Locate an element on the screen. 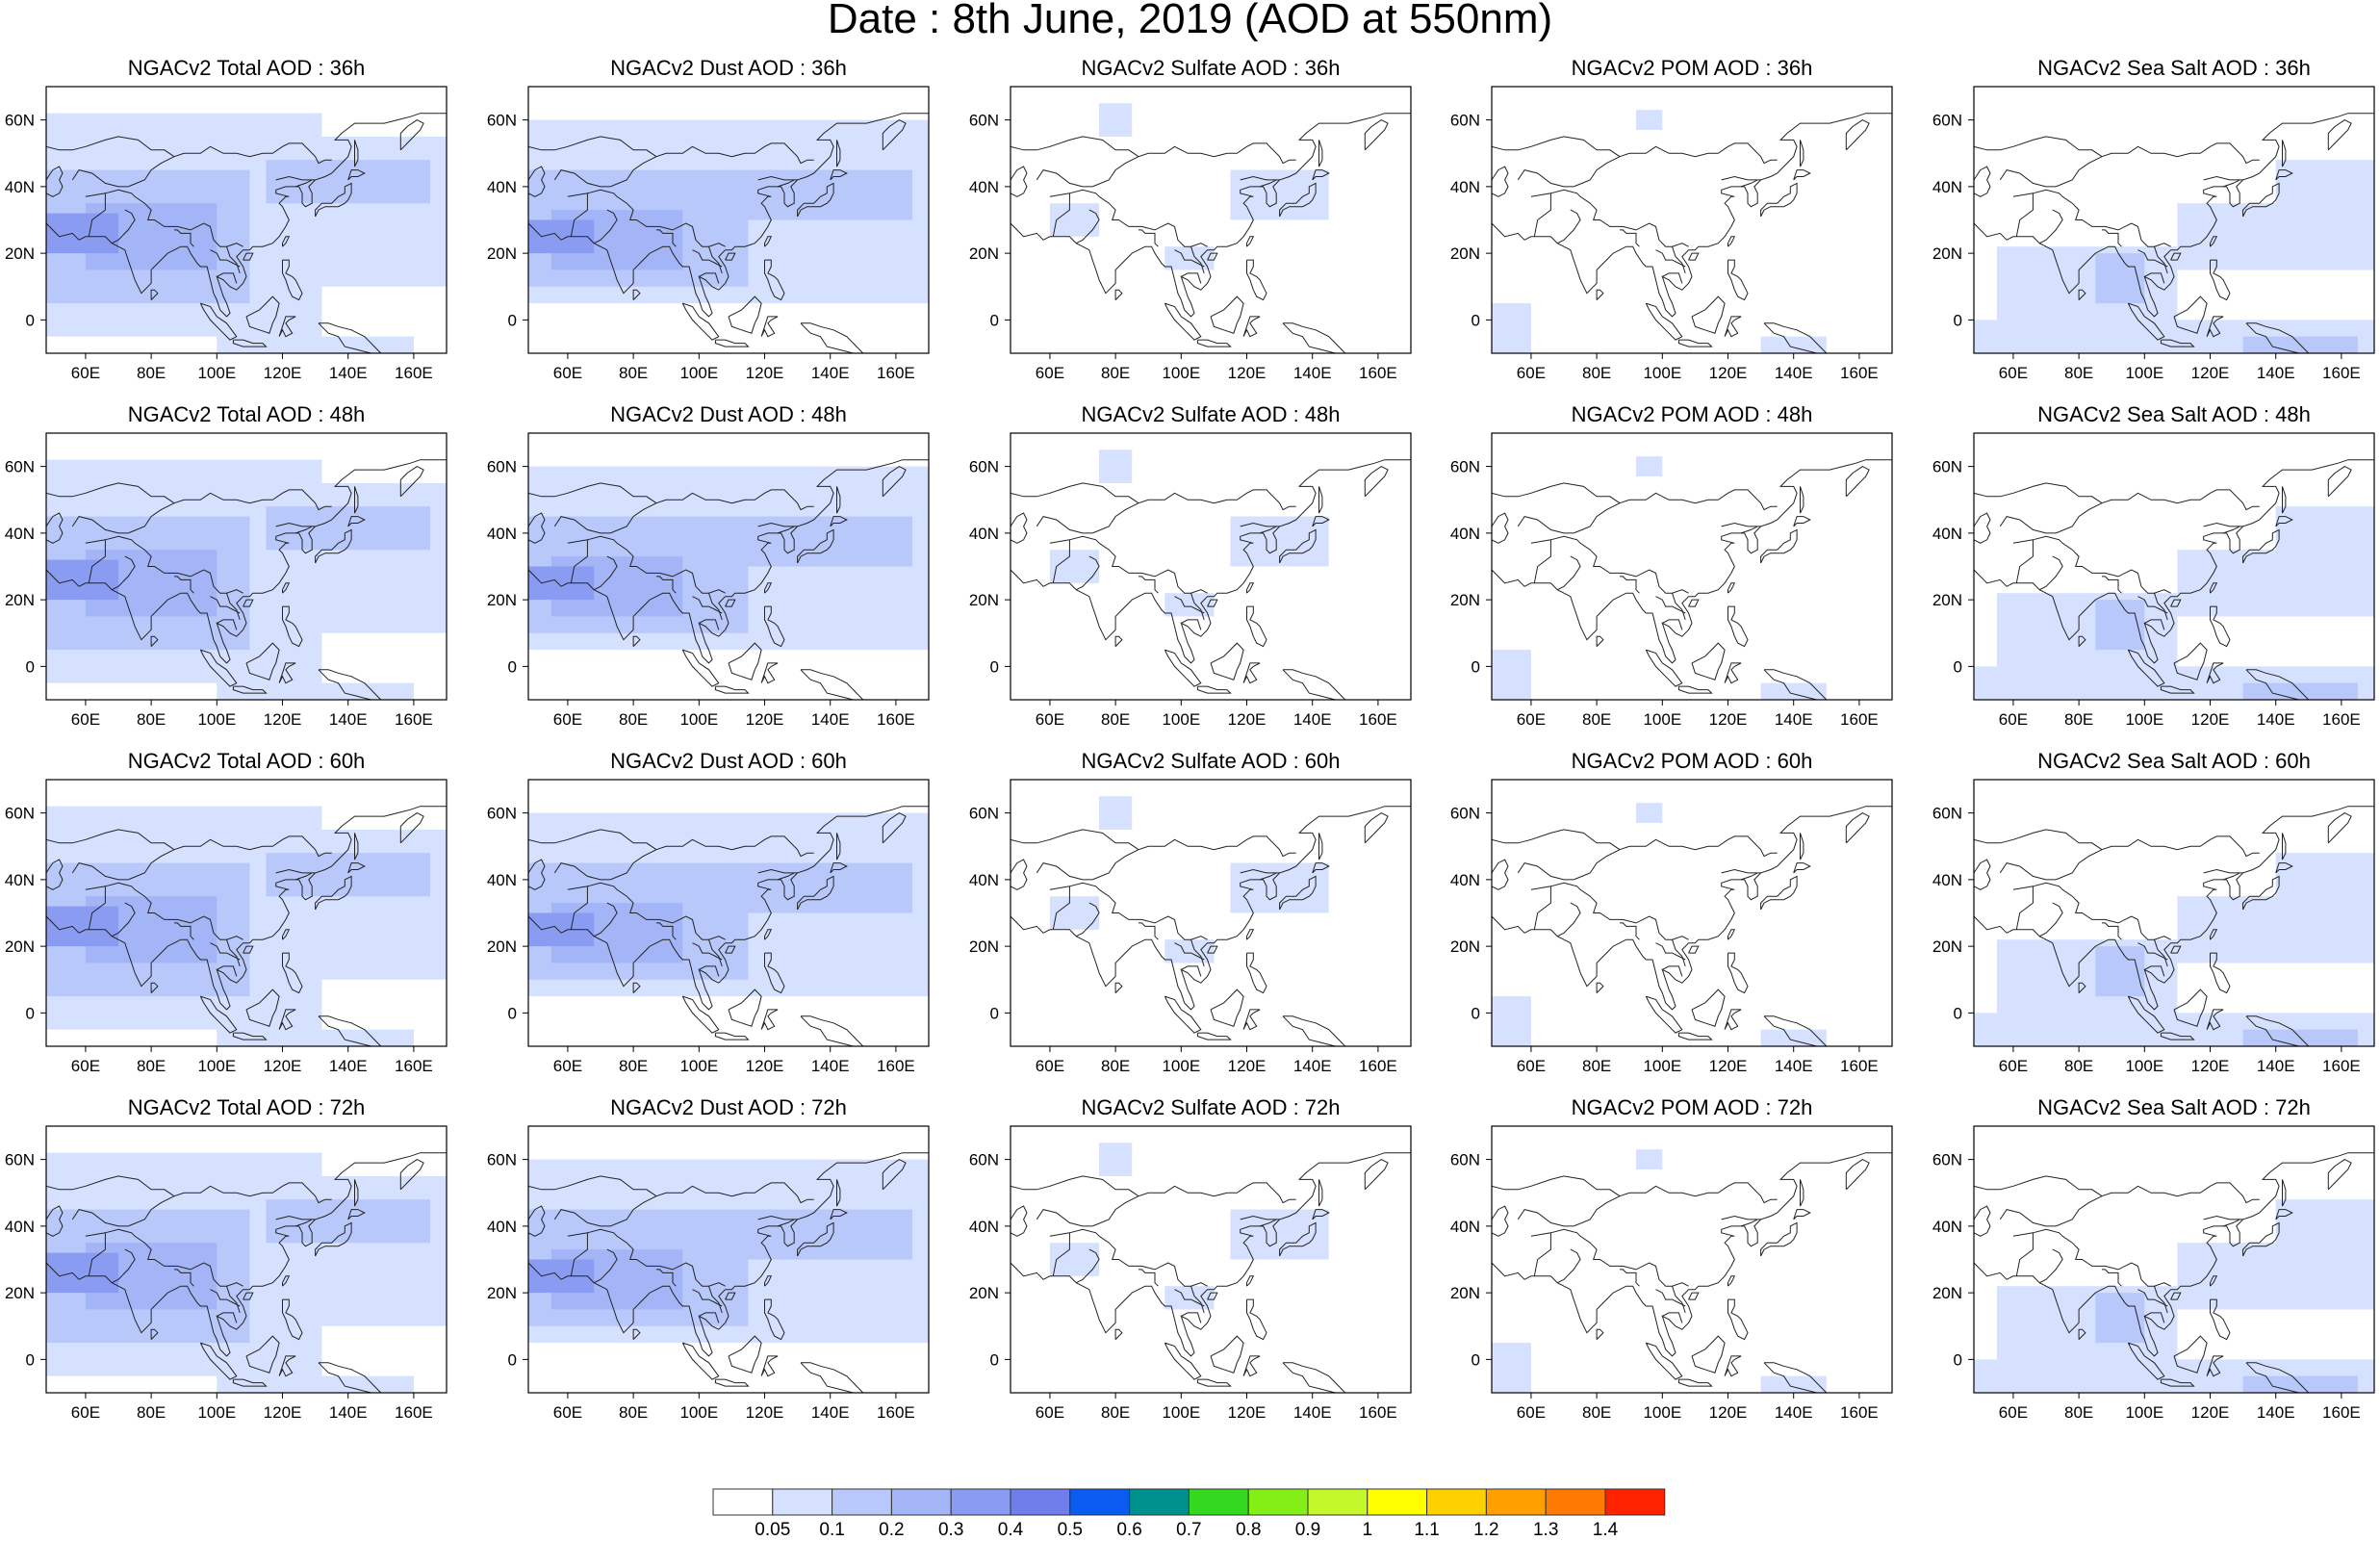 The height and width of the screenshot is (1541, 2380). lon-tick-label: 80E is located at coordinates (633, 1066).